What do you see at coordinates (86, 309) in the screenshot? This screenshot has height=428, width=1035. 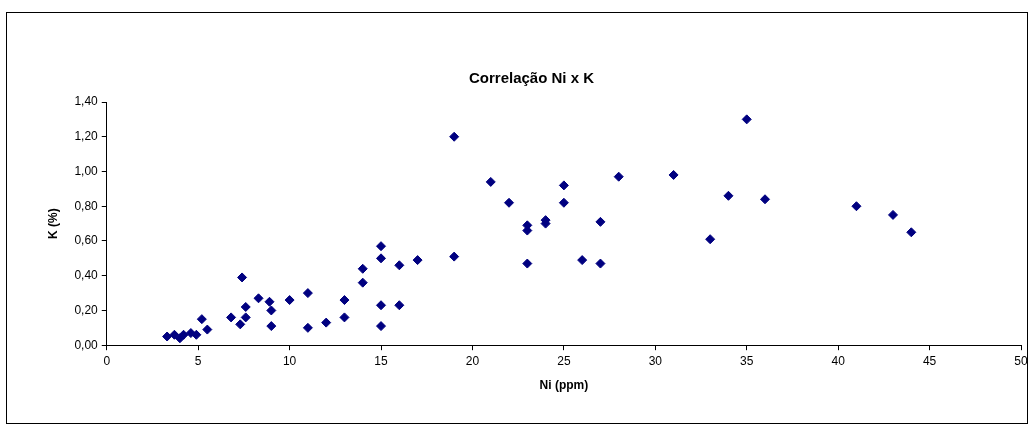 I see `y-tick-label: 0,20` at bounding box center [86, 309].